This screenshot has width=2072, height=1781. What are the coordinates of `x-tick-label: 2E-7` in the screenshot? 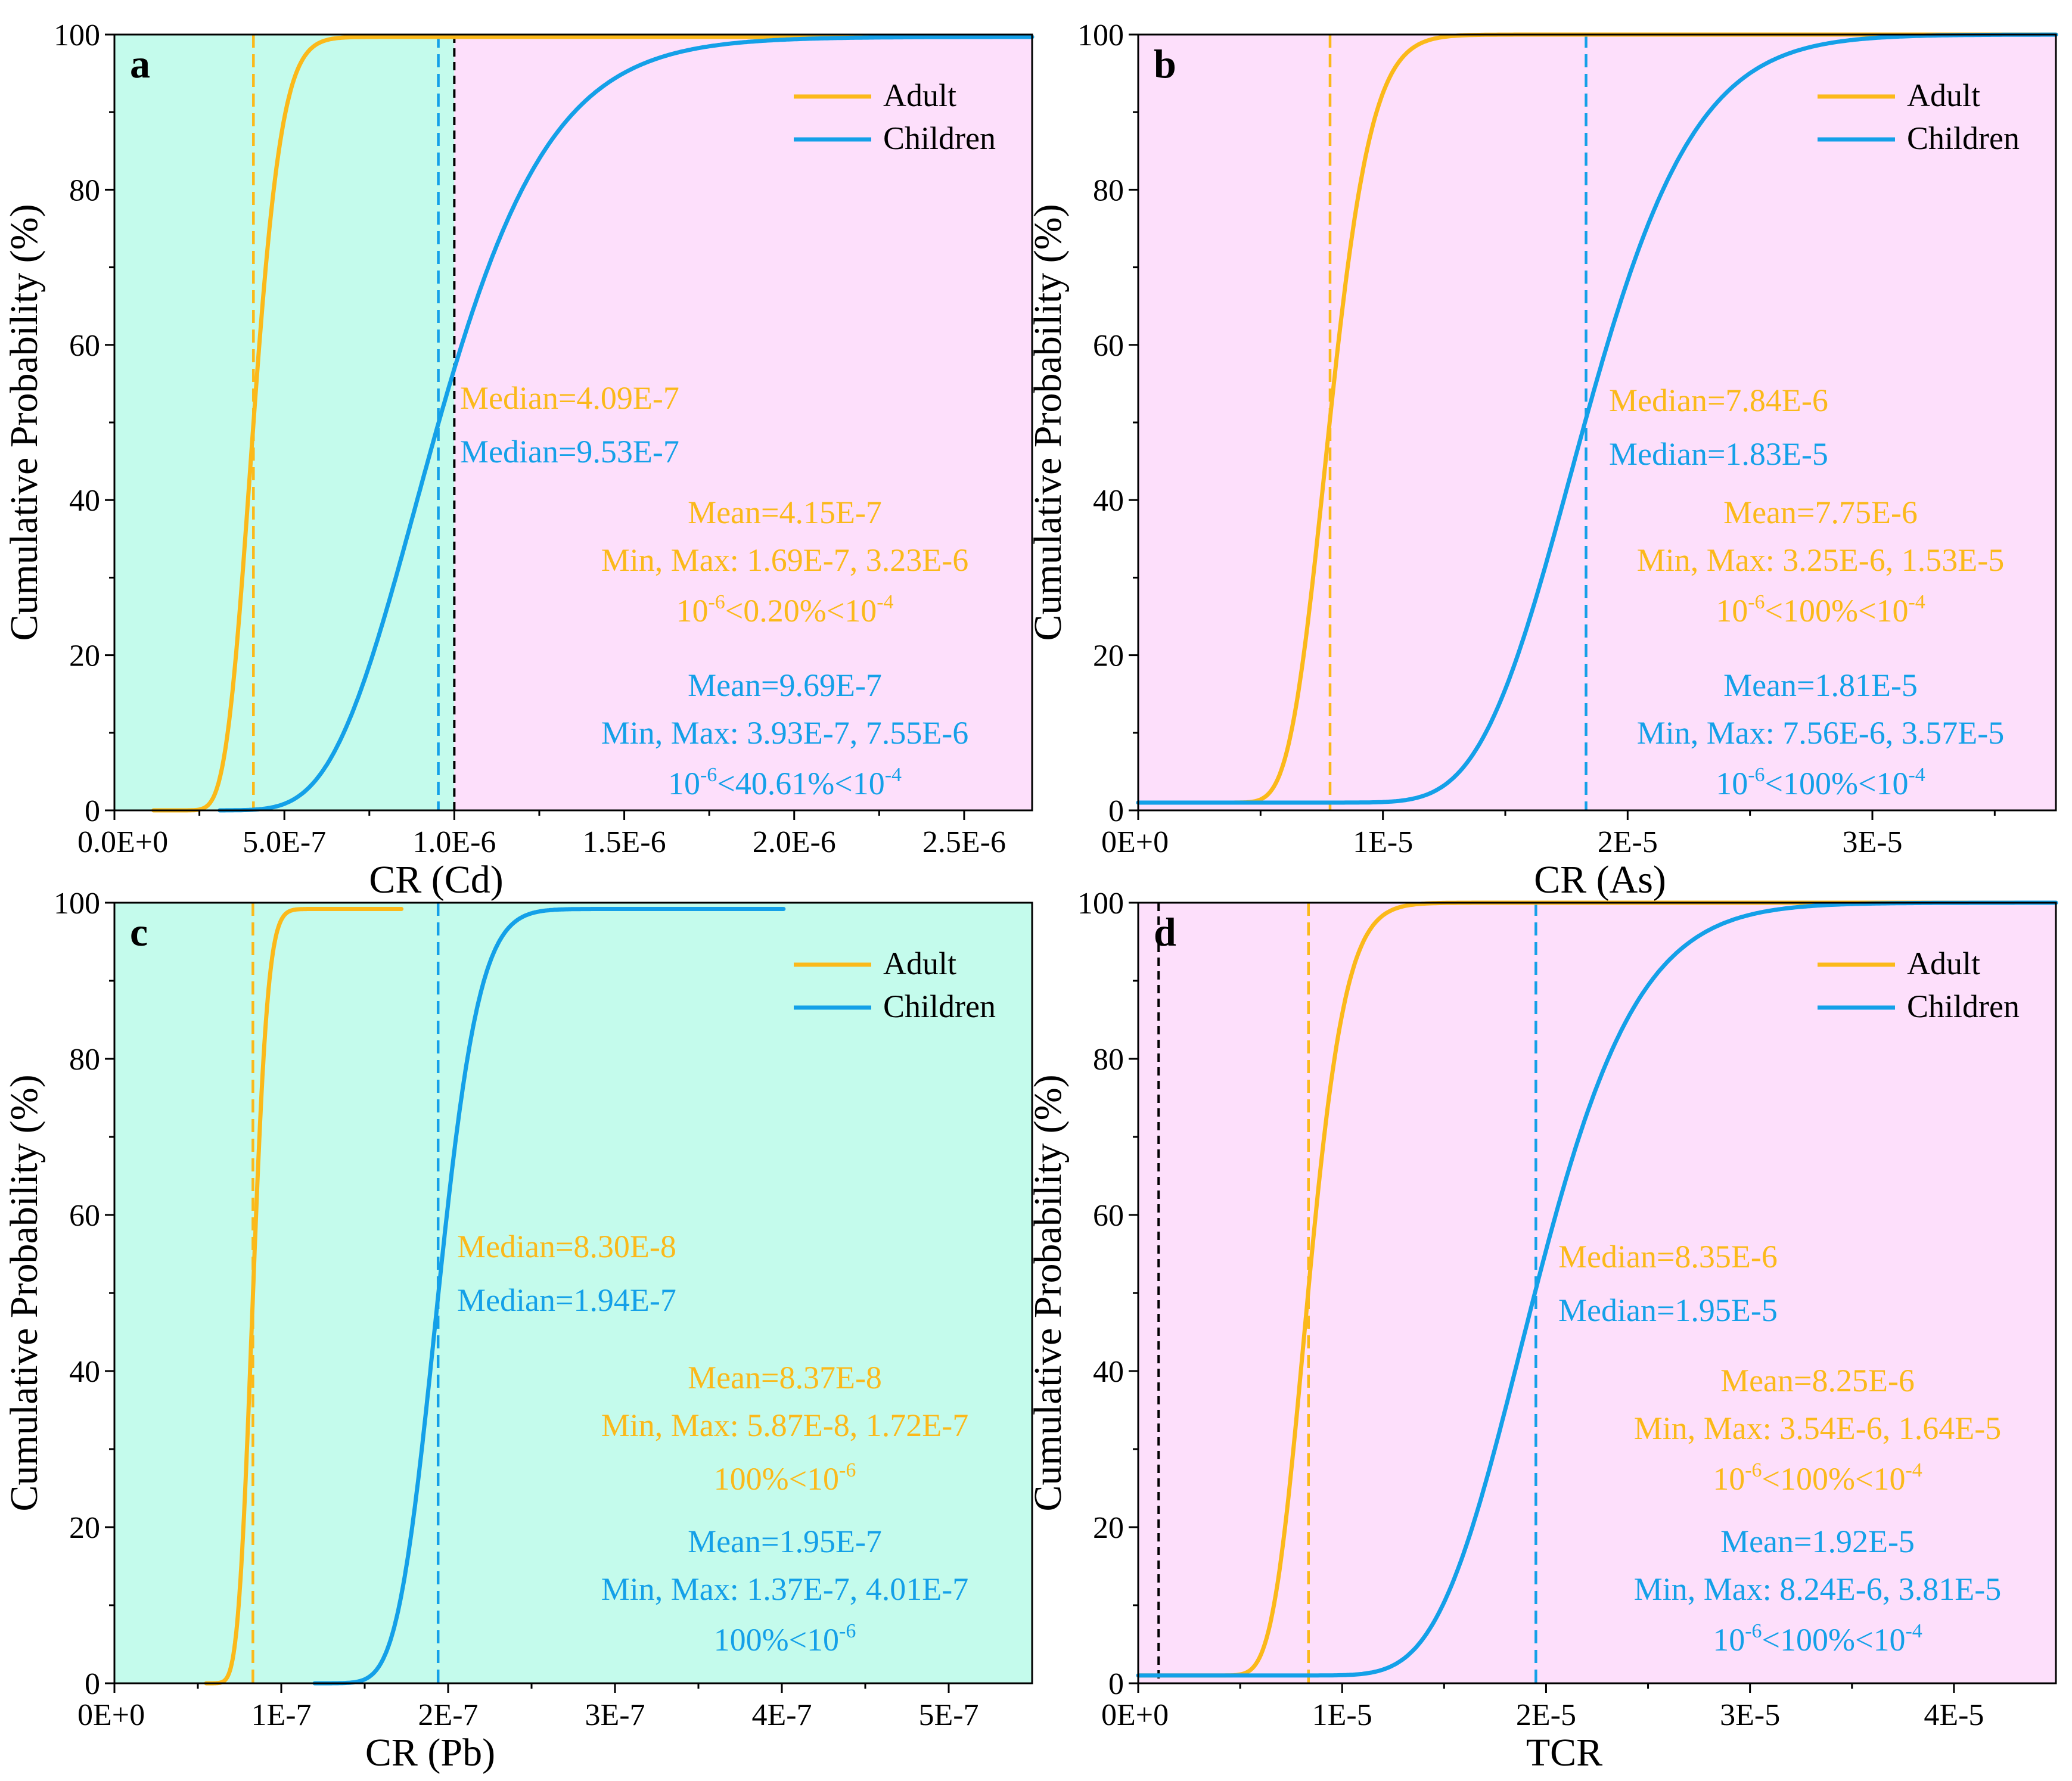 It's located at (448, 1715).